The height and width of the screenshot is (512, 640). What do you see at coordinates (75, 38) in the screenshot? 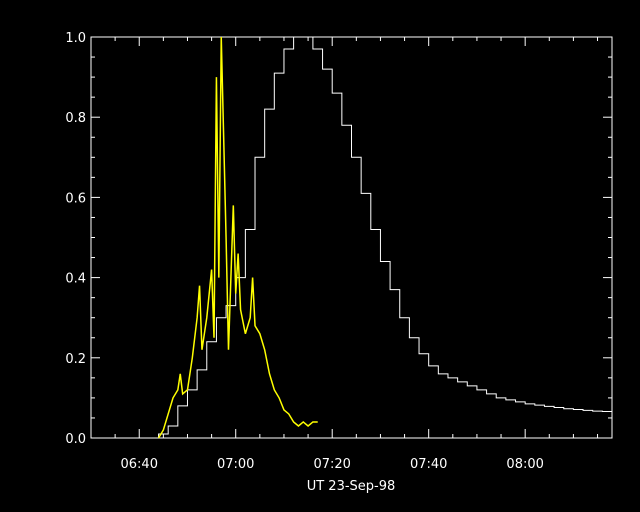
I see `y-tick-label: 1.0` at bounding box center [75, 38].